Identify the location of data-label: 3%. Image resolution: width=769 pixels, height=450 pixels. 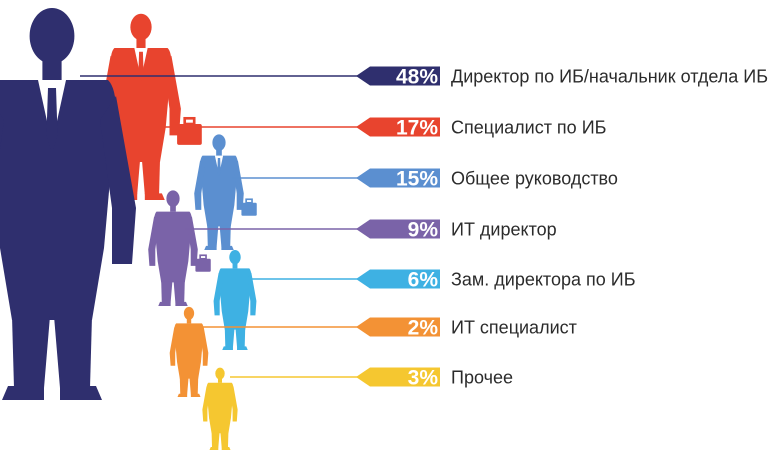
(423, 378).